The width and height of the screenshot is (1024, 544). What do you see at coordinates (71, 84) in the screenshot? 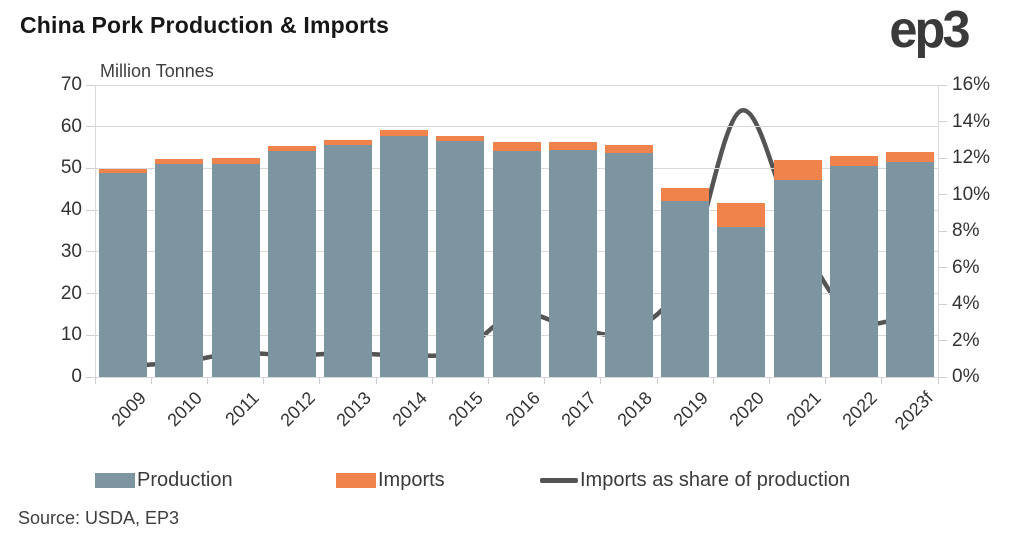
I see `left-axis-tick-label: 70` at bounding box center [71, 84].